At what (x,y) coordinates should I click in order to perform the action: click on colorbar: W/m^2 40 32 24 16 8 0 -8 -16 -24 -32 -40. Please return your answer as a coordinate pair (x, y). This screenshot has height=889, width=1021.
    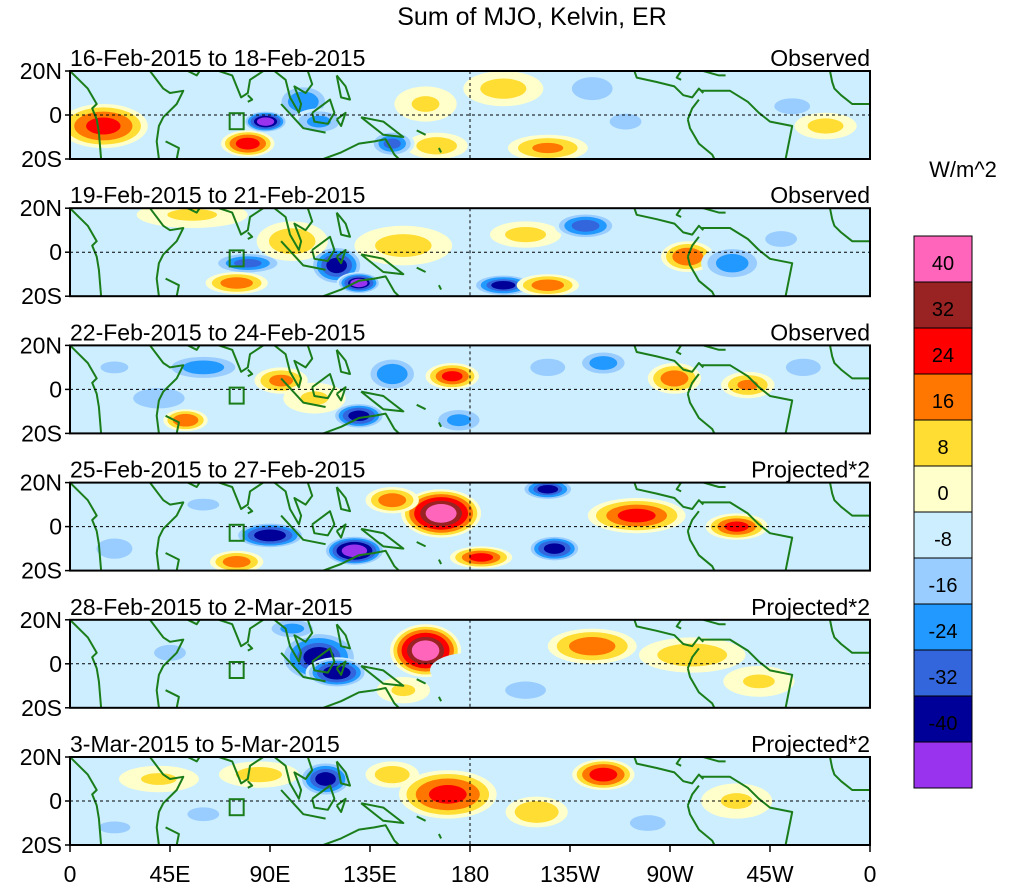
    Looking at the image, I should click on (955, 473).